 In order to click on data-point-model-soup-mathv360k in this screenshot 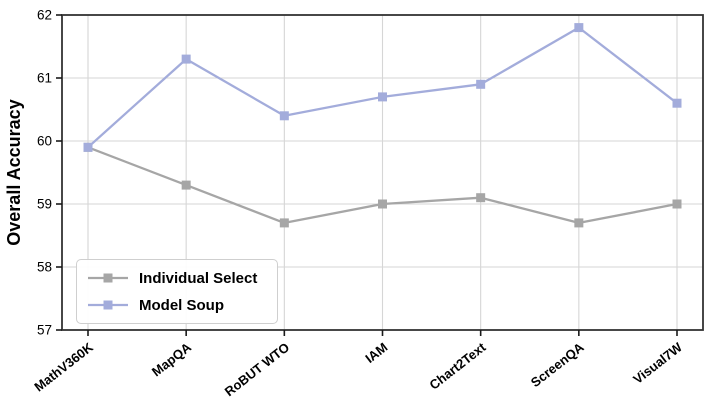, I will do `click(88, 147)`.